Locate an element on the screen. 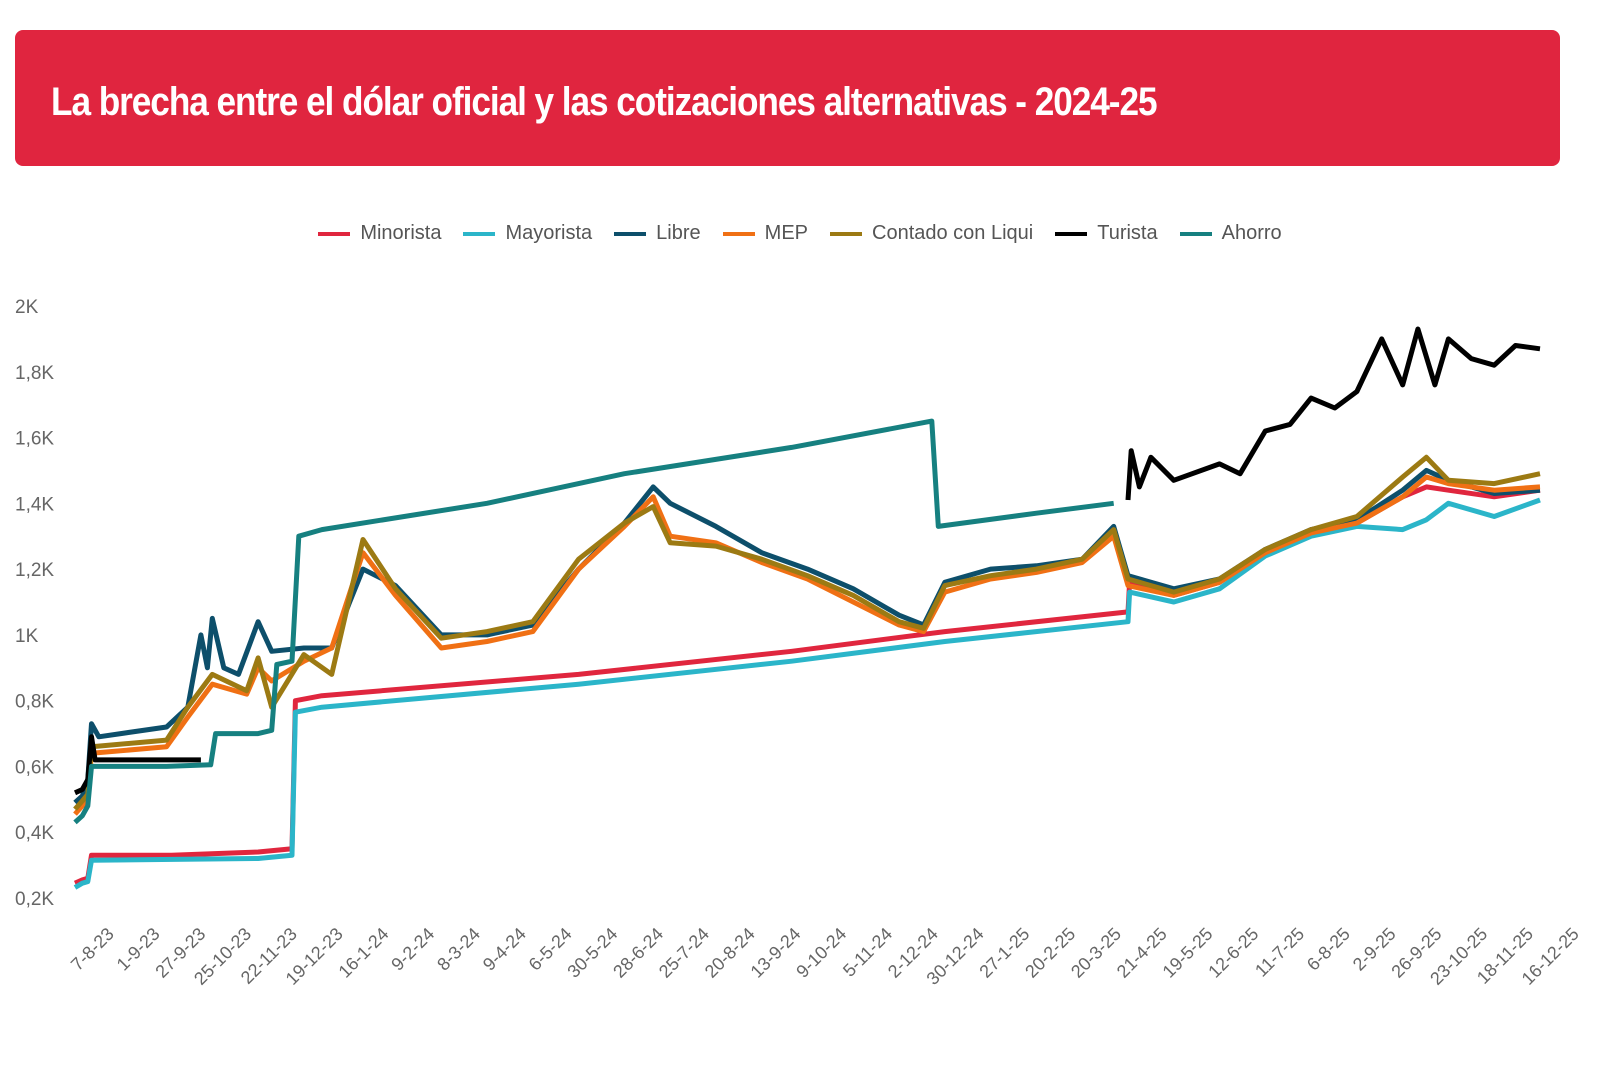  x-tick-label: 30-5-24 is located at coordinates (592, 953).